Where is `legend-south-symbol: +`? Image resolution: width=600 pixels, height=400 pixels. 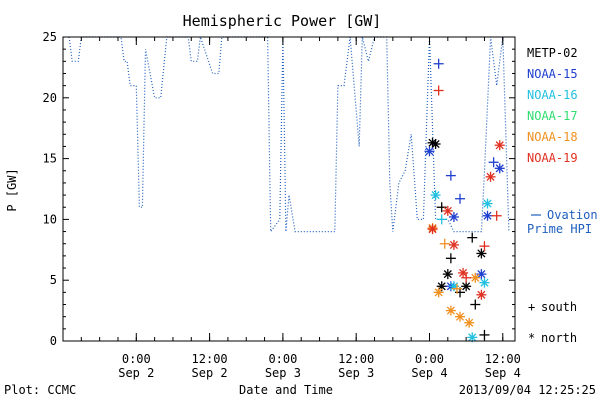
legend-south-symbol: + is located at coordinates (531, 307).